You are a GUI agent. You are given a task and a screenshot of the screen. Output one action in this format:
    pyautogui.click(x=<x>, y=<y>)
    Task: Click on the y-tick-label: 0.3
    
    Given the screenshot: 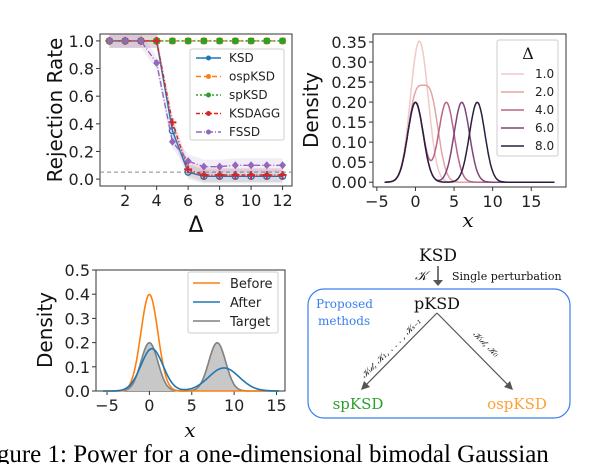 What is the action you would take?
    pyautogui.click(x=77, y=318)
    